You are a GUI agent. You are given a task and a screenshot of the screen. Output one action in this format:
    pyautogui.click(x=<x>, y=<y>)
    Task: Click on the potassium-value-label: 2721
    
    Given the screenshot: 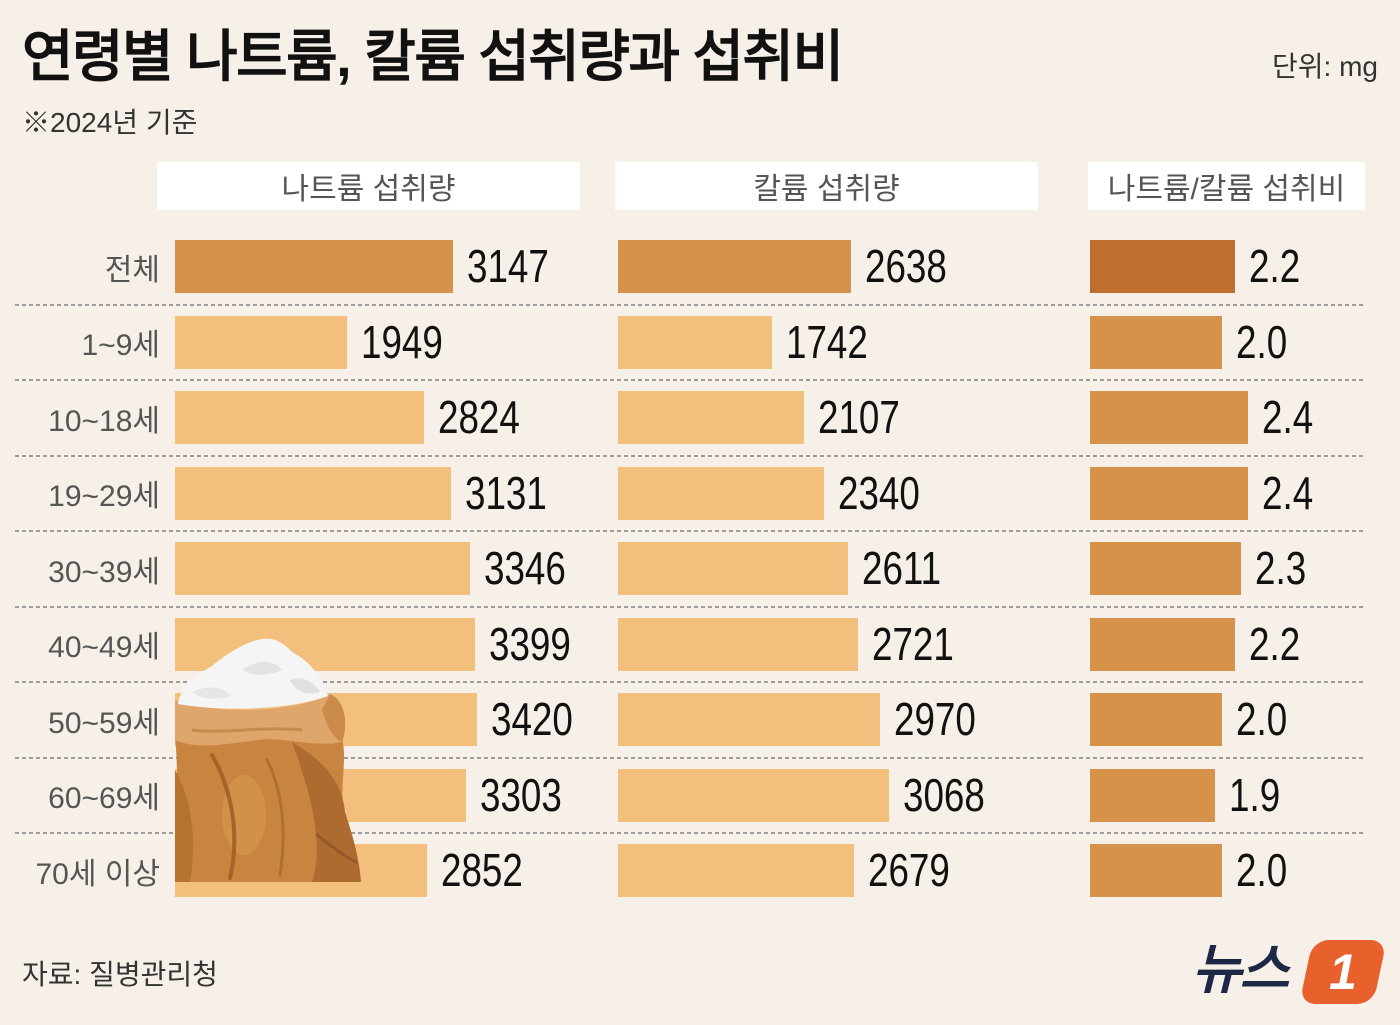 What is the action you would take?
    pyautogui.click(x=912, y=643)
    